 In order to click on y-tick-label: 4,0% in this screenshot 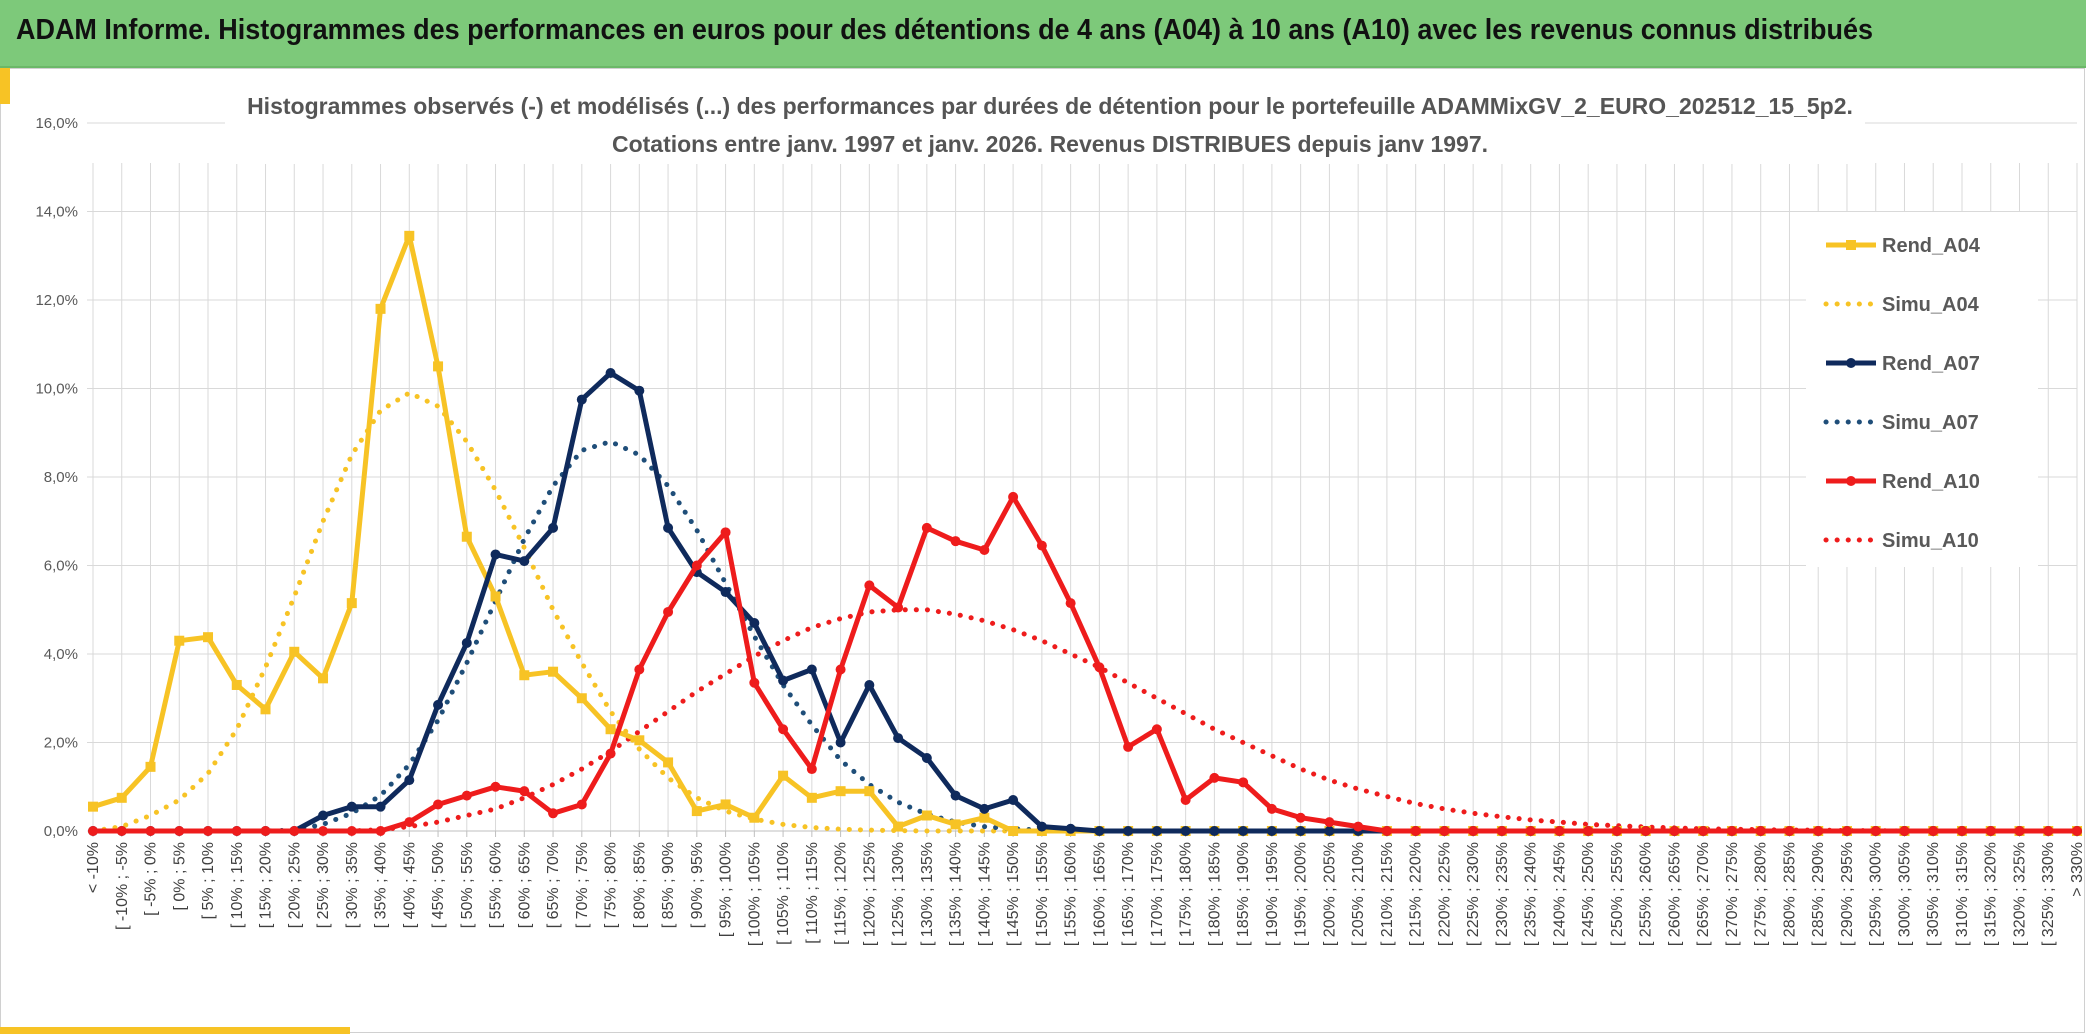, I will do `click(61, 654)`.